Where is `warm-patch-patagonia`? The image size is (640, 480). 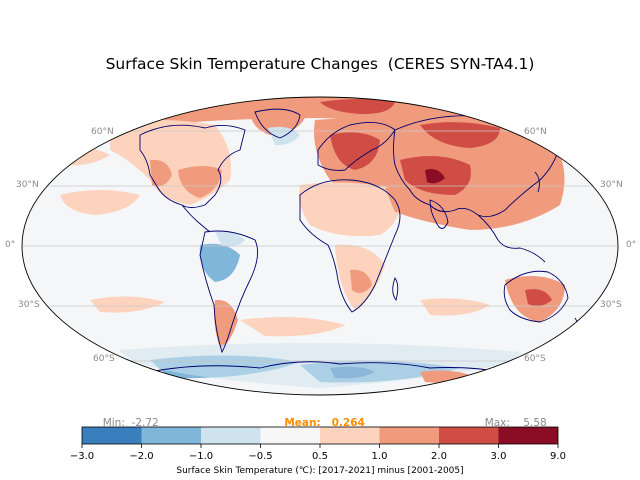 warm-patch-patagonia is located at coordinates (226, 323).